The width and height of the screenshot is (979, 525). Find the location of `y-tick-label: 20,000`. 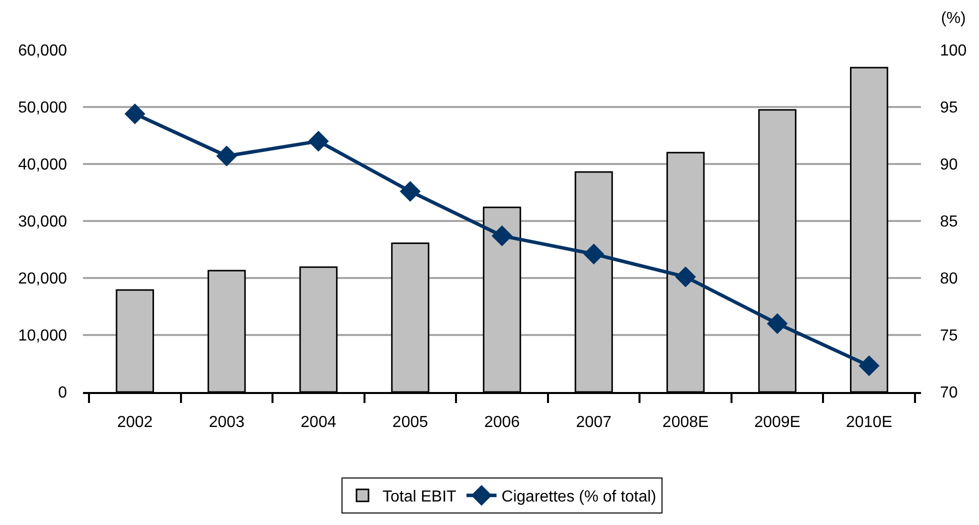

y-tick-label: 20,000 is located at coordinates (43, 279).